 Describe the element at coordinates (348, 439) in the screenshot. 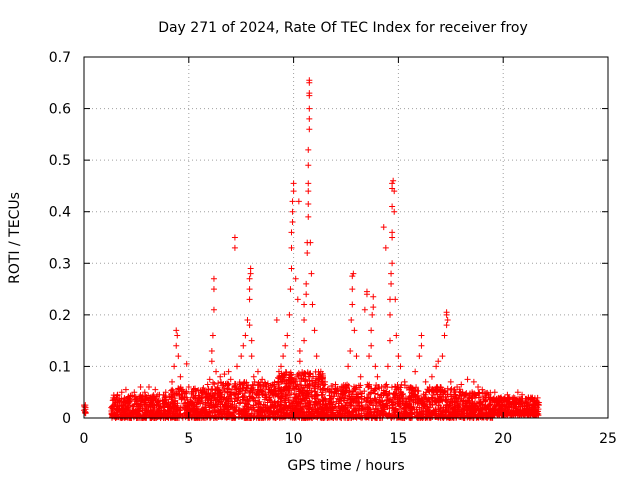

I see `x-tick-labels: 0 5 10 15 20 25` at that location.